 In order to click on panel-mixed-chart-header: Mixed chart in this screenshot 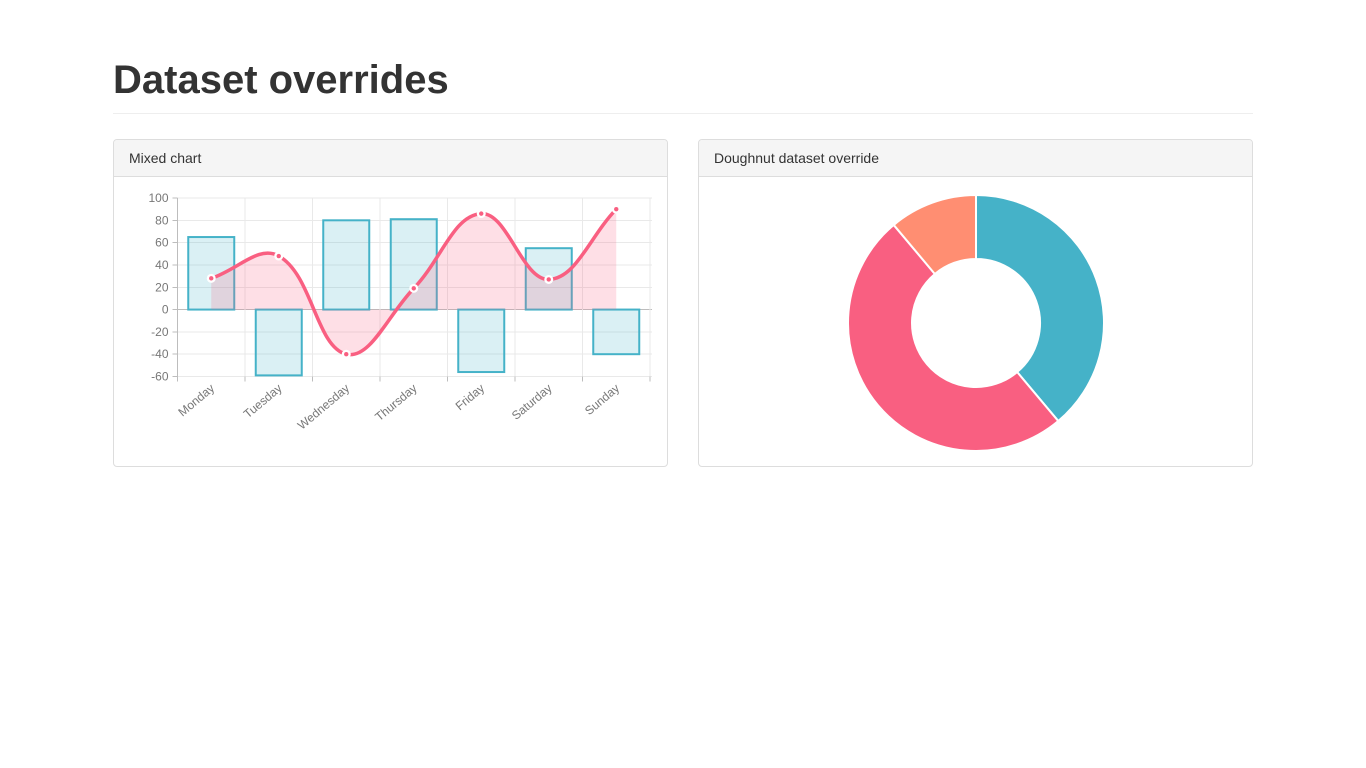, I will do `click(390, 158)`.